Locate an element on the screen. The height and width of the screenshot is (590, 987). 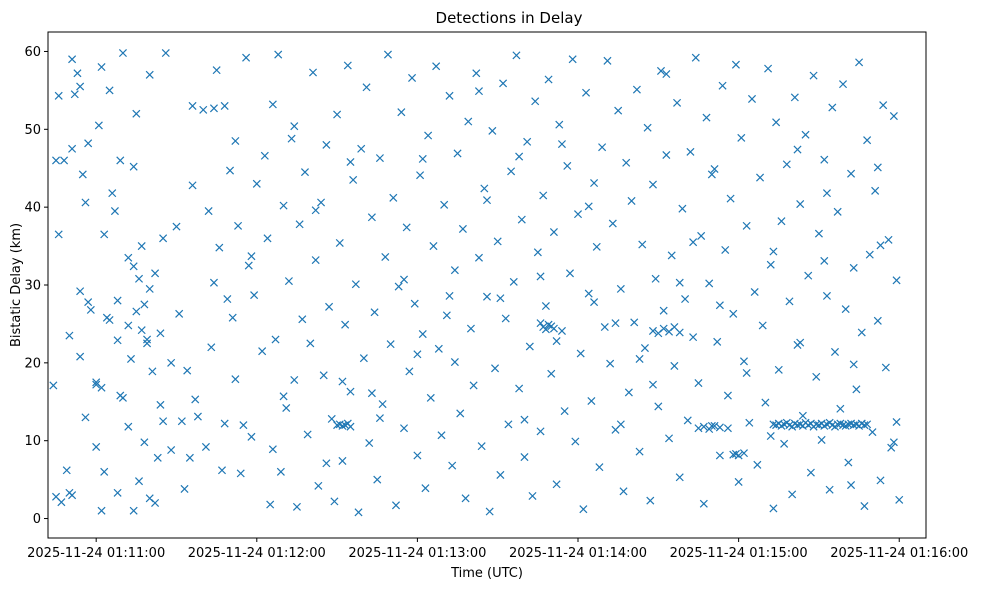
x-tick-label: 2025-11-24 01:16:00 is located at coordinates (899, 553).